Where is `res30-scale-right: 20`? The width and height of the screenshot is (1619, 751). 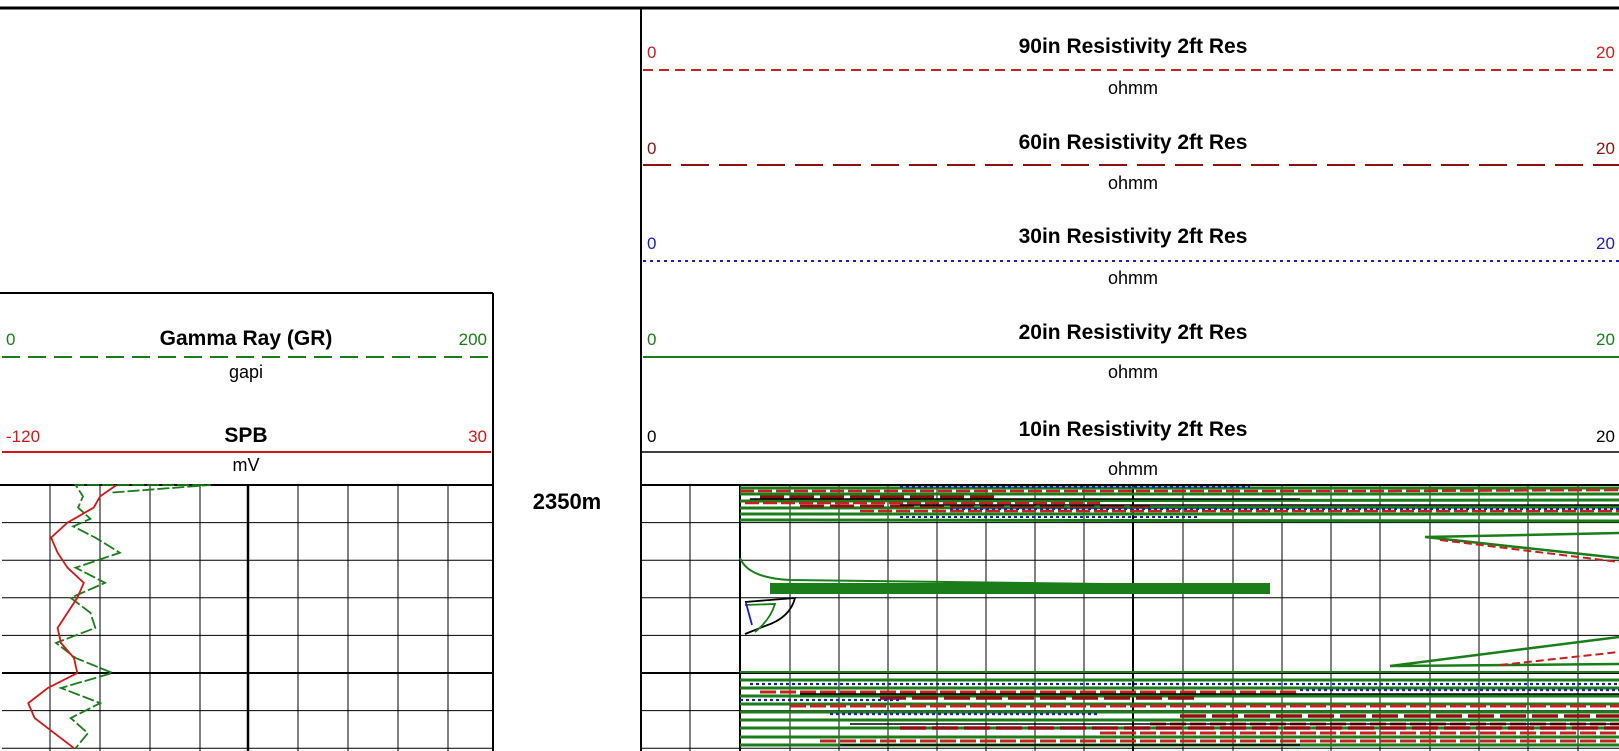
res30-scale-right: 20 is located at coordinates (1605, 243).